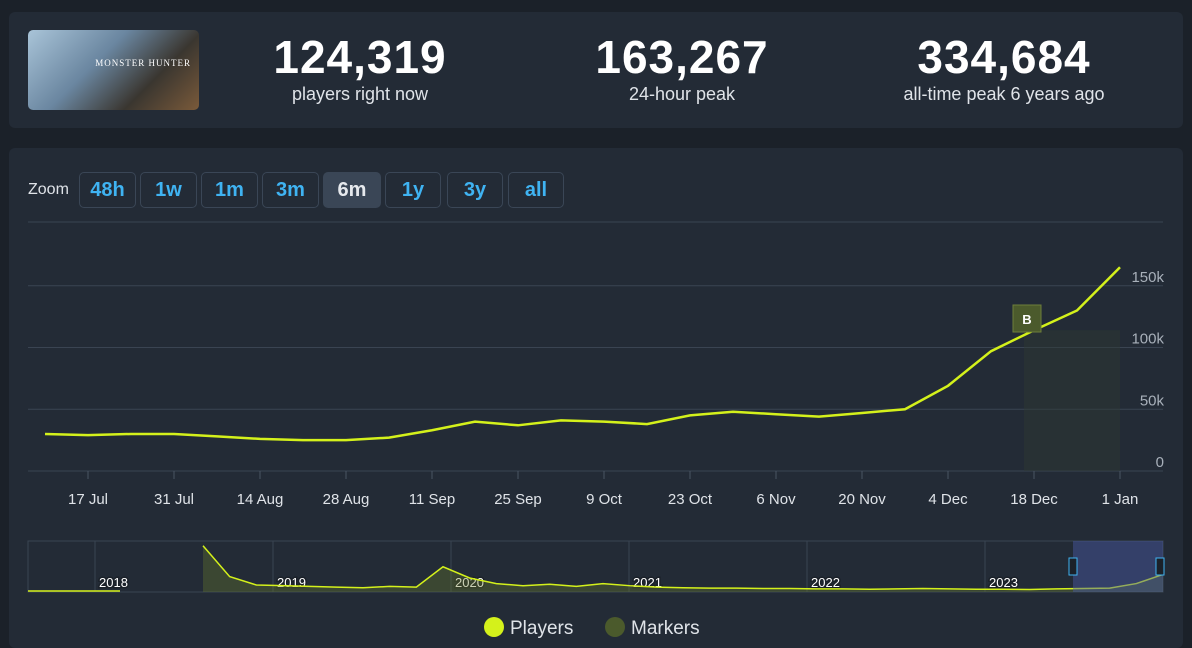 This screenshot has width=1192, height=648. What do you see at coordinates (682, 57) in the screenshot?
I see `stat-value: 163,267` at bounding box center [682, 57].